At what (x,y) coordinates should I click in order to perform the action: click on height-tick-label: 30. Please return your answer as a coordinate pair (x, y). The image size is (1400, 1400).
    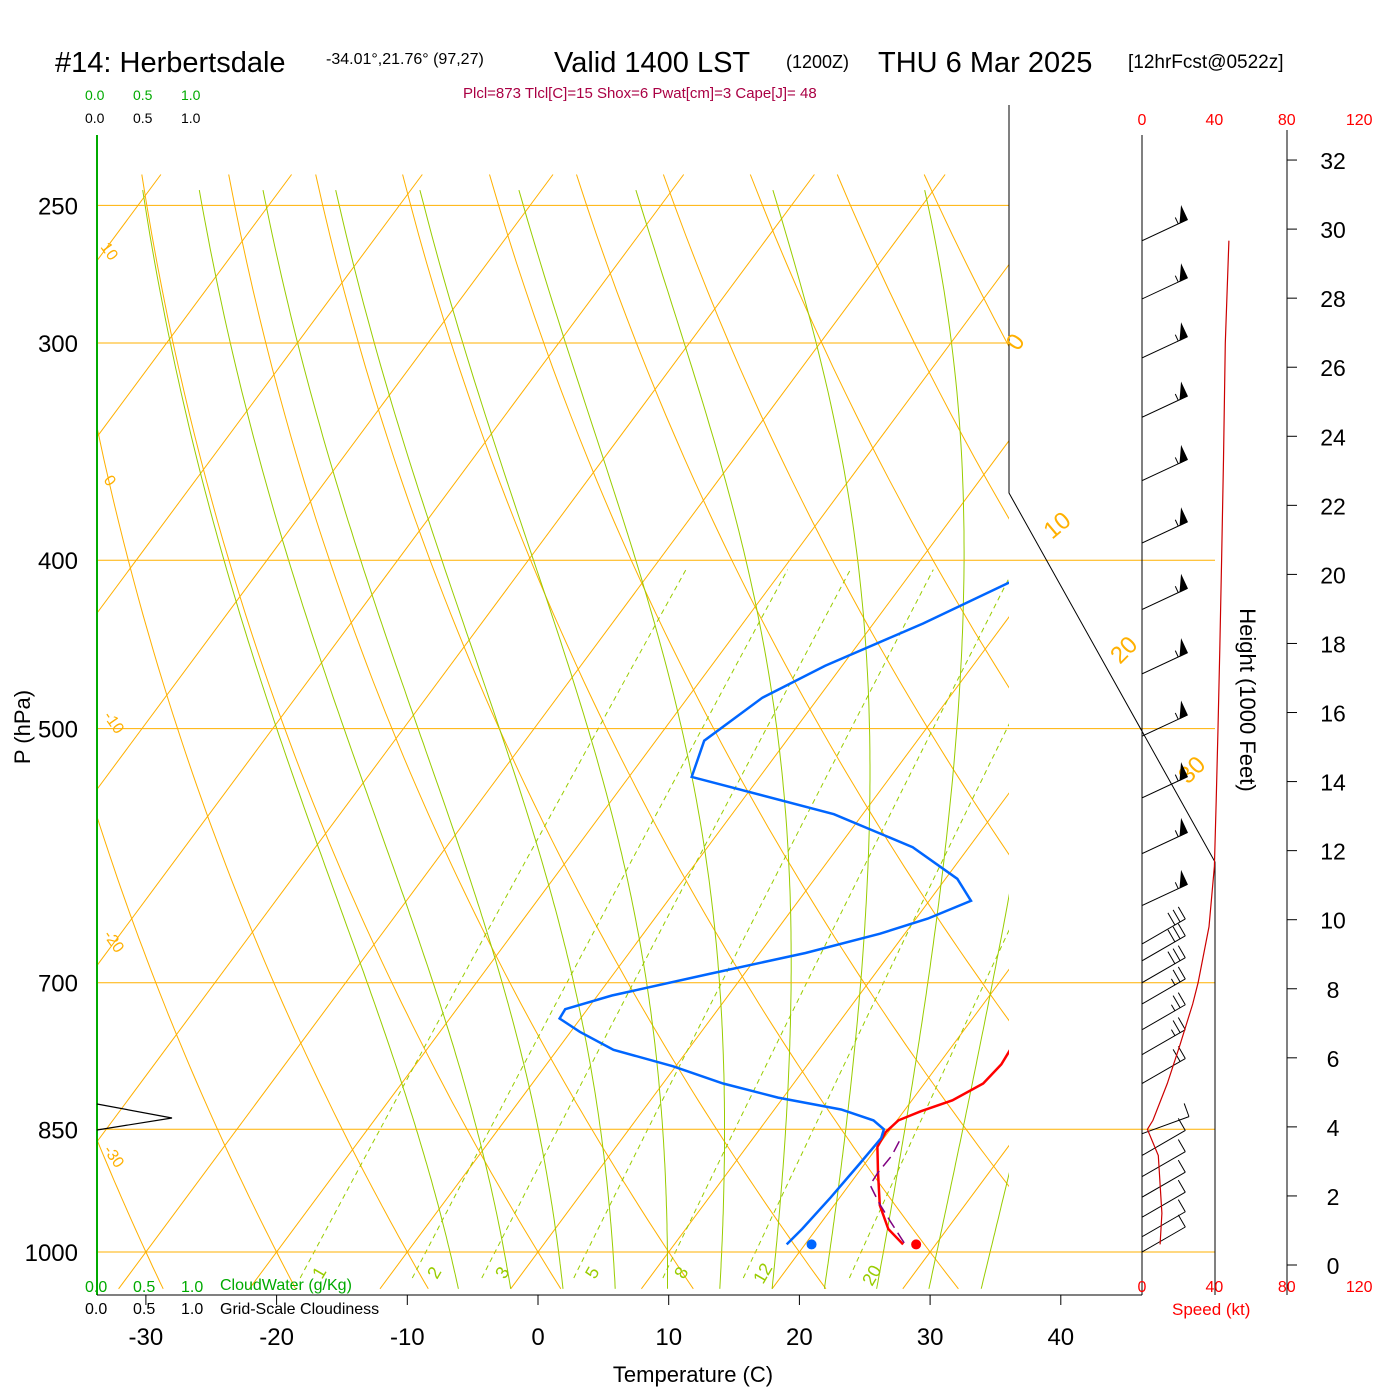
    Looking at the image, I should click on (1333, 230).